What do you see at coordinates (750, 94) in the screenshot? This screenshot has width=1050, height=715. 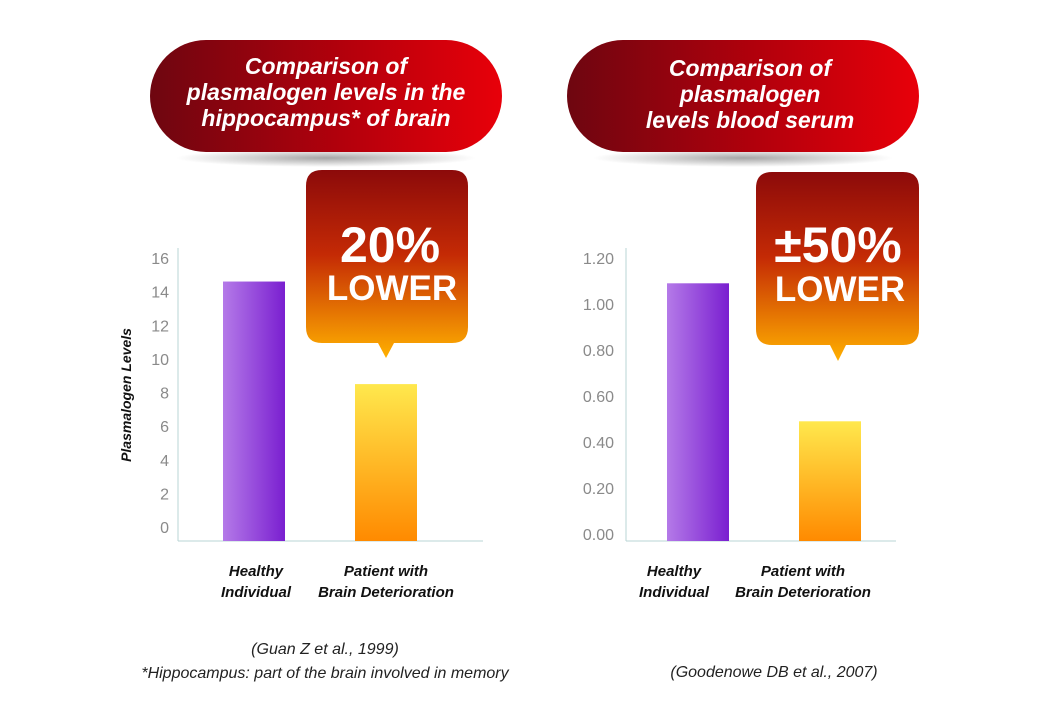 I see `chart-title-line: plasmalogen` at bounding box center [750, 94].